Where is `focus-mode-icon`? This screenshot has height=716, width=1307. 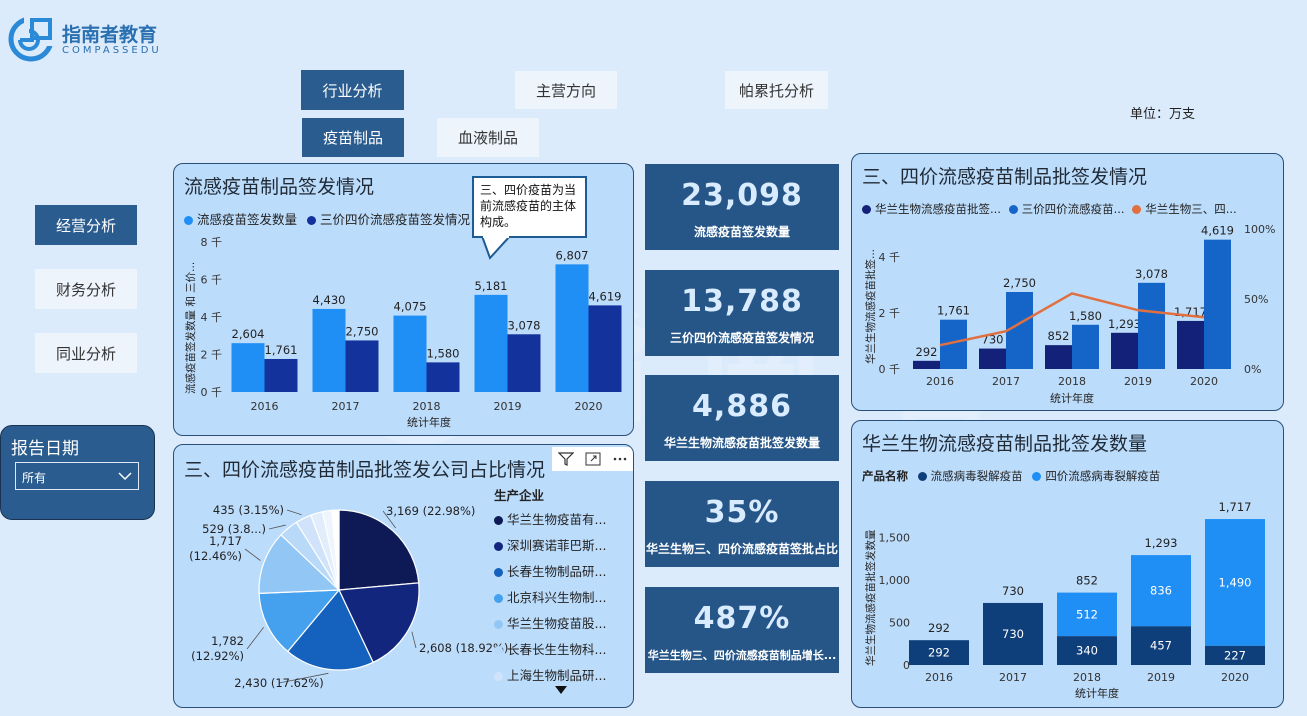 focus-mode-icon is located at coordinates (593, 459).